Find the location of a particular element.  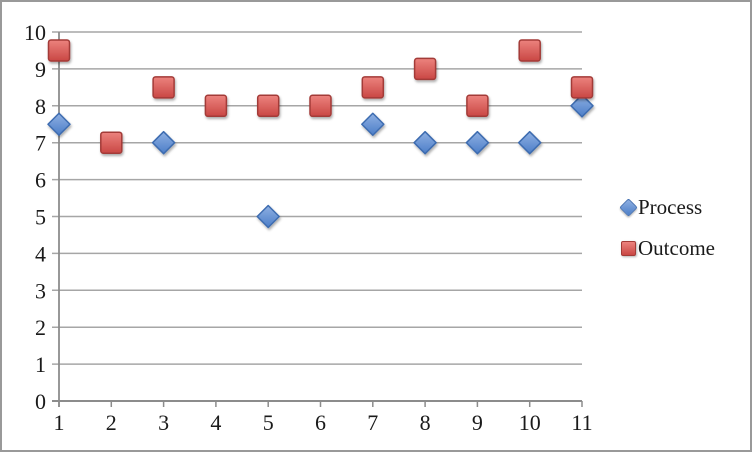

x-axis-tick-labels: 1 2 3 4 5 6 7 8 9 10 11 is located at coordinates (323, 422).